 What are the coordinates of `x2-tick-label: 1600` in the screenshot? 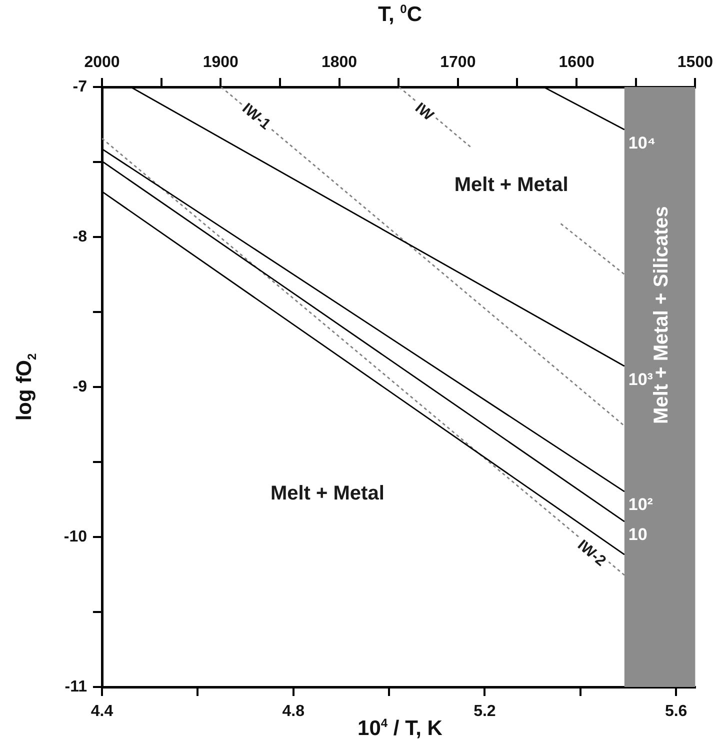 It's located at (576, 62).